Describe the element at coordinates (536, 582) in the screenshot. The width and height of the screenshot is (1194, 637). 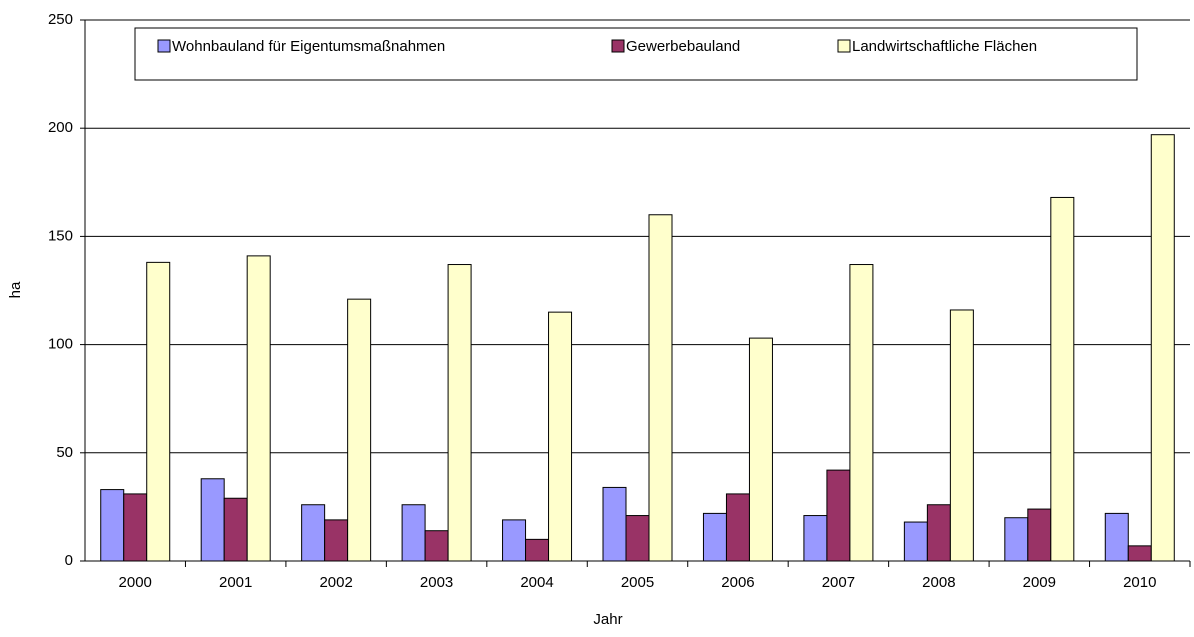
I see `x-tick-label: 2004` at that location.